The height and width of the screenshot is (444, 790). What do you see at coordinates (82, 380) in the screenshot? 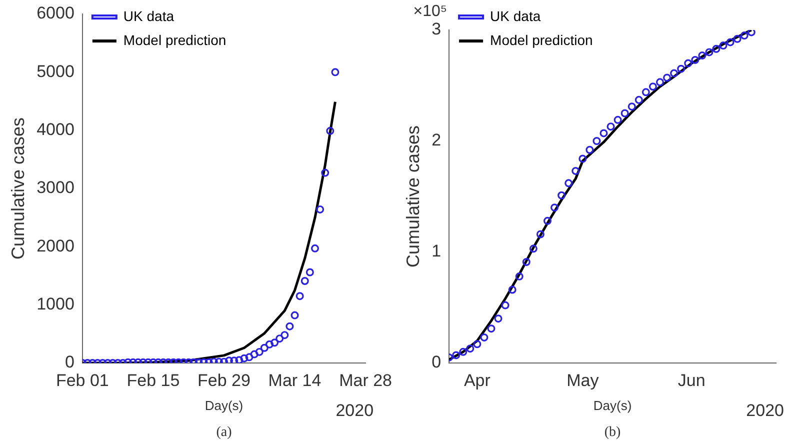
I see `x-tick-label: Feb 01` at bounding box center [82, 380].